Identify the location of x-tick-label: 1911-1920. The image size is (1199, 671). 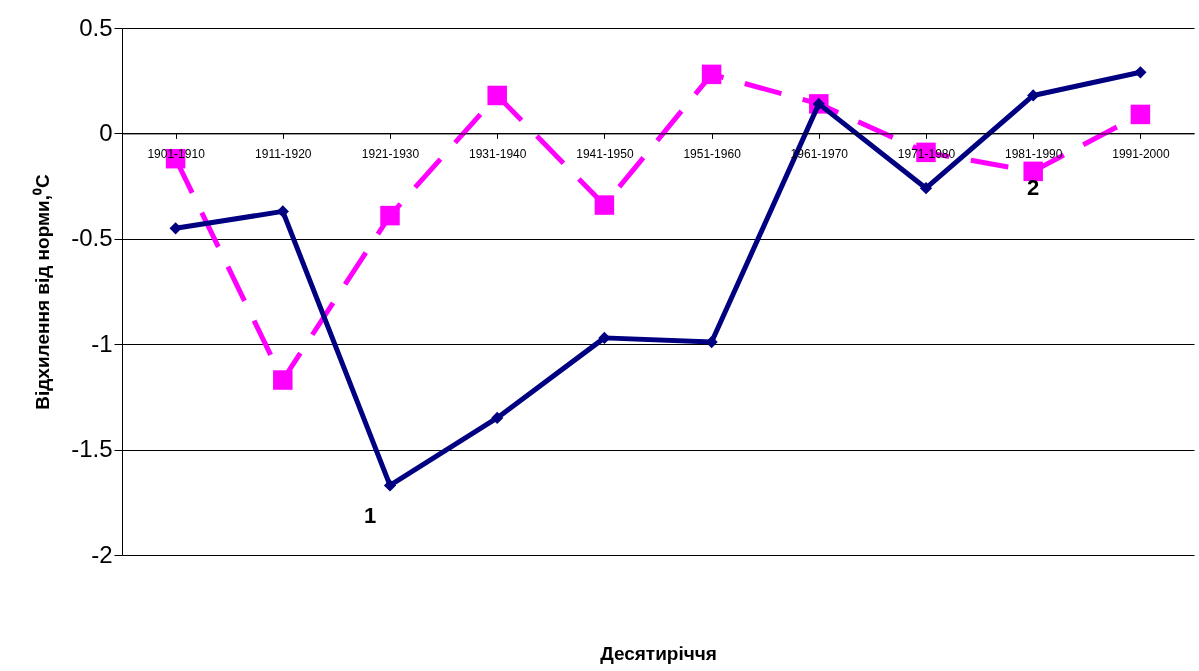
(283, 153).